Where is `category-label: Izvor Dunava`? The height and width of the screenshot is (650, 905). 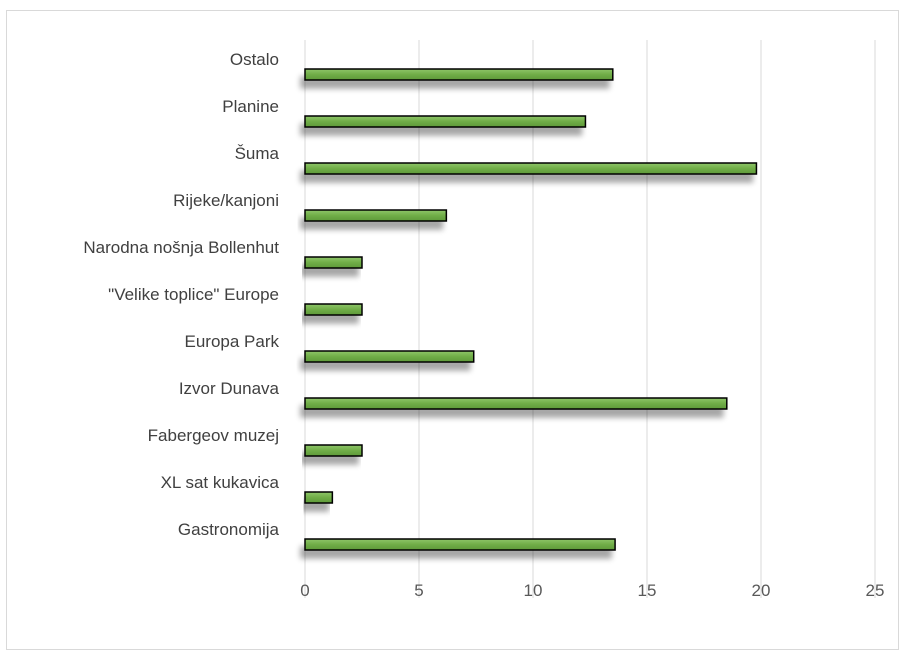 category-label: Izvor Dunava is located at coordinates (229, 388).